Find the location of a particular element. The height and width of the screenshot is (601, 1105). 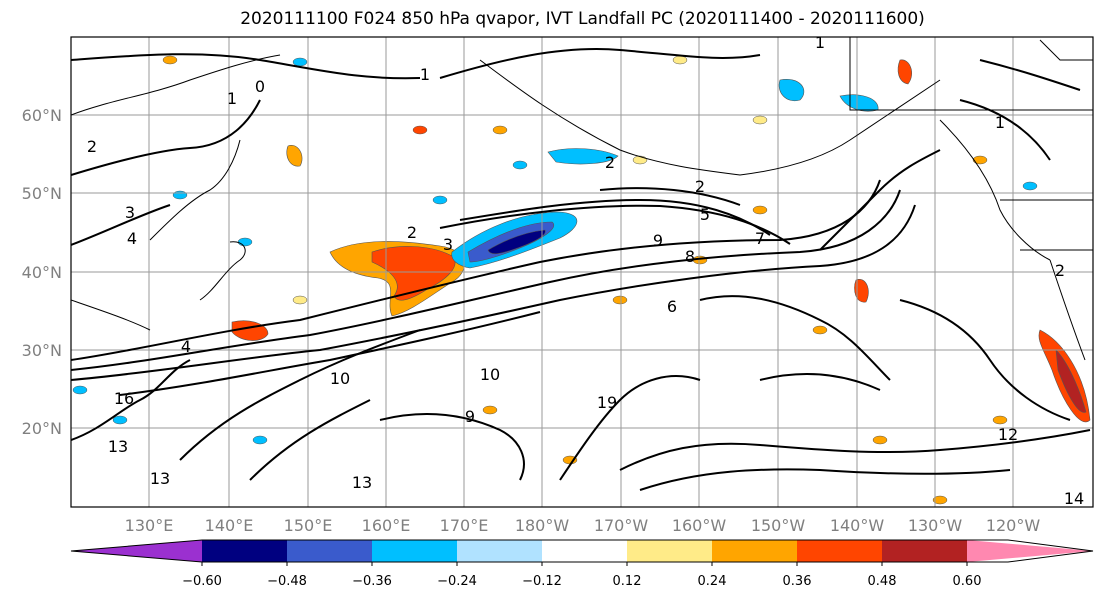

lon-label: 160°W is located at coordinates (699, 525).